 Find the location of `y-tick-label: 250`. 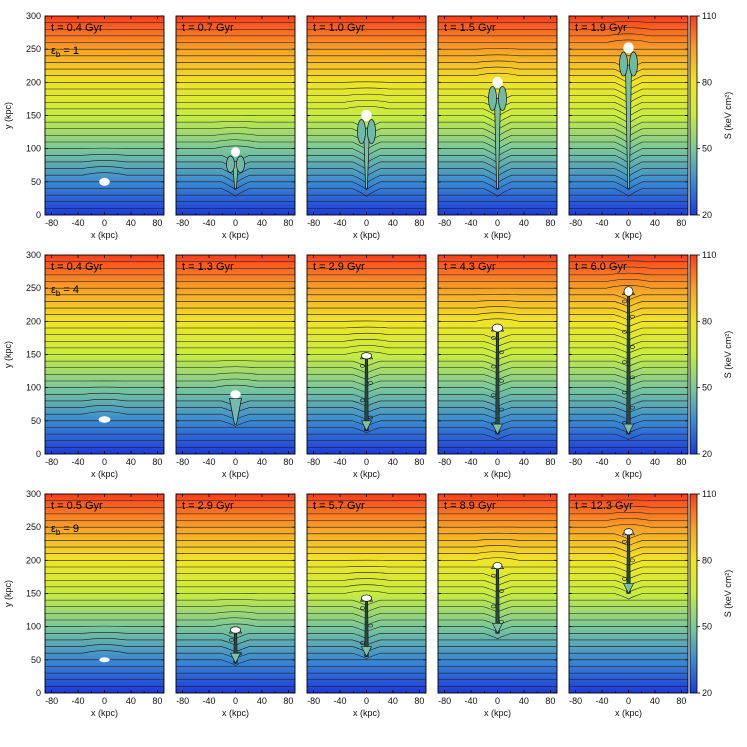

y-tick-label: 250 is located at coordinates (33, 288).